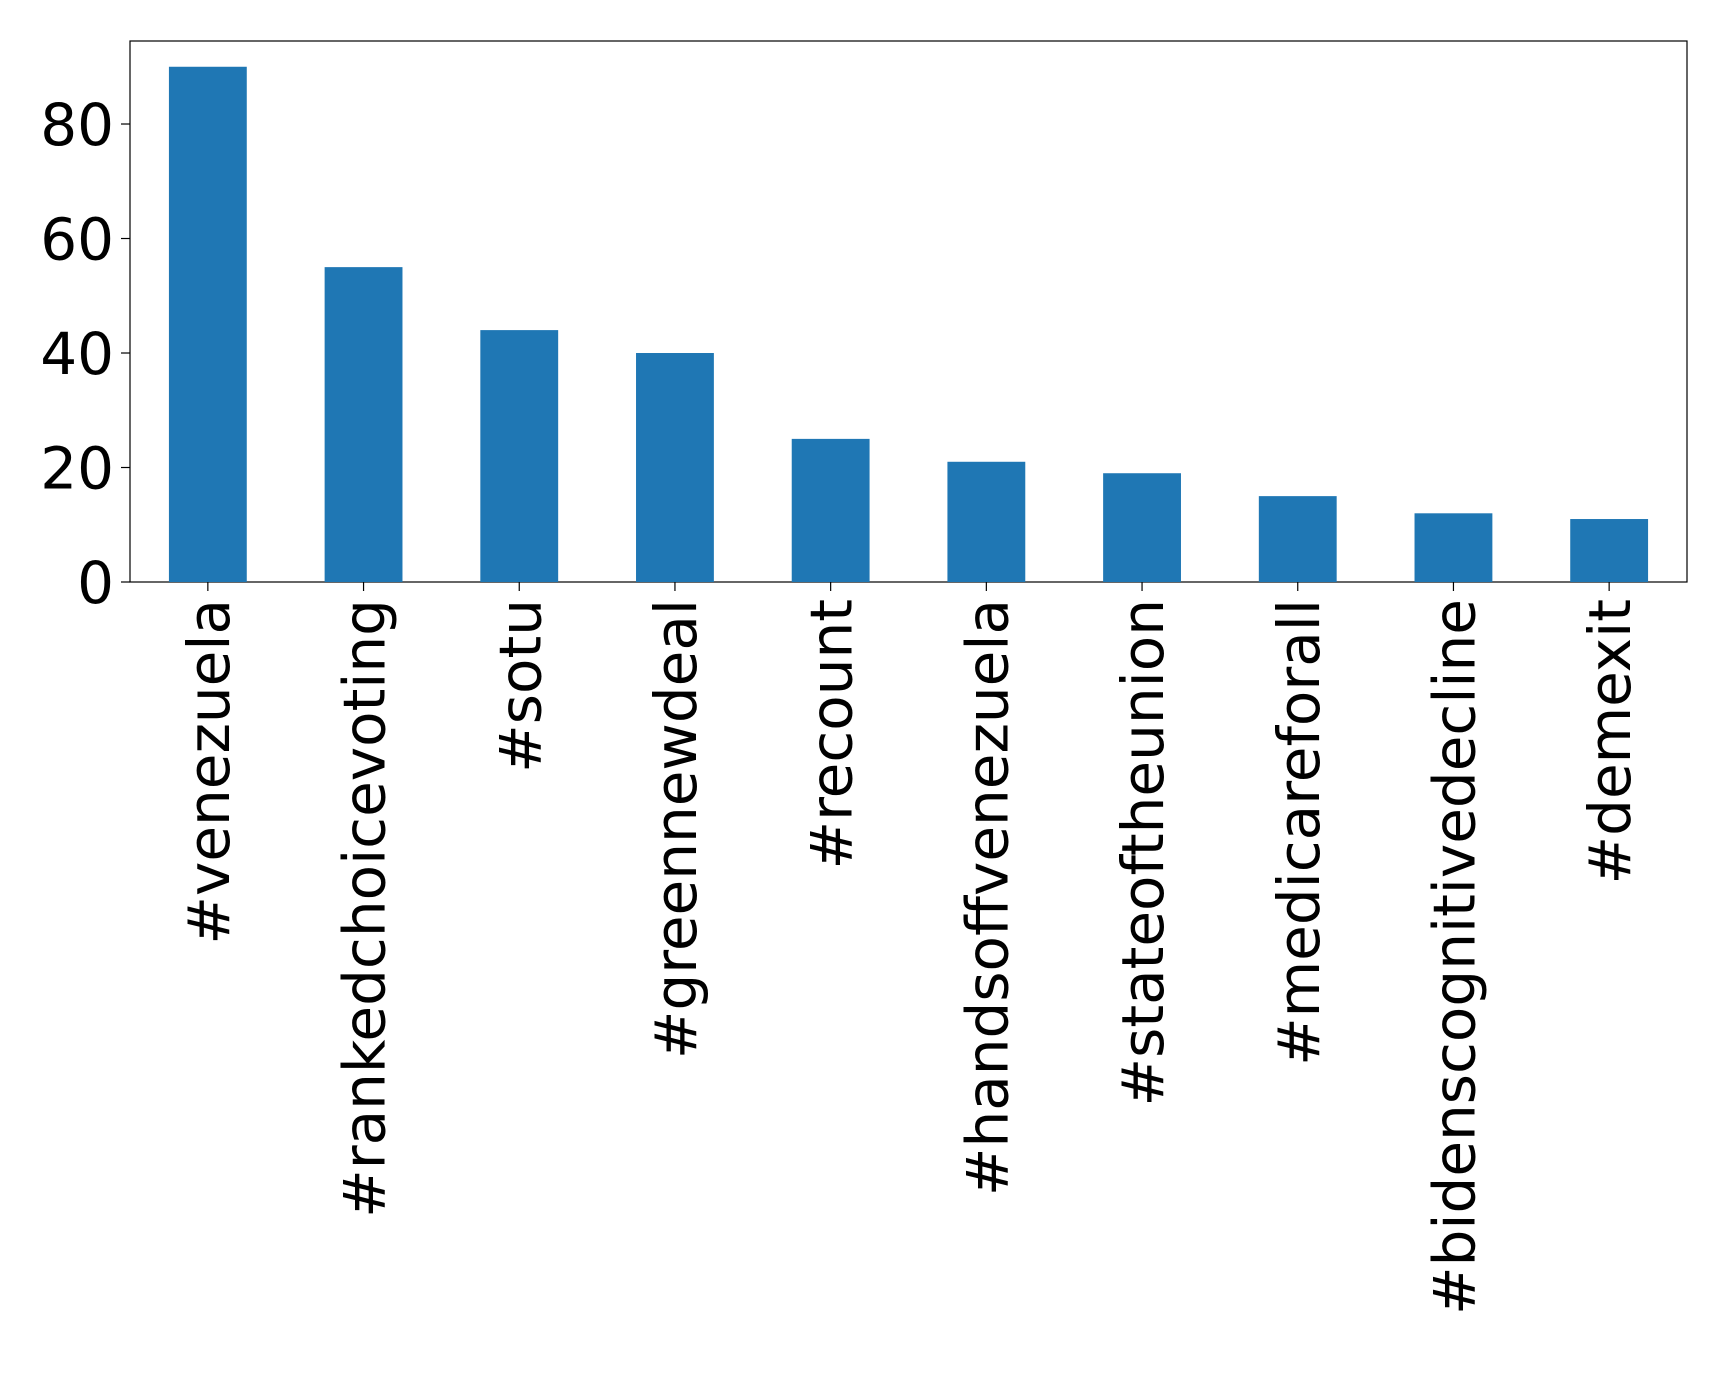 This screenshot has width=1719, height=1400. Describe the element at coordinates (1299, 832) in the screenshot. I see `x-tick-label: #medicareforall` at that location.